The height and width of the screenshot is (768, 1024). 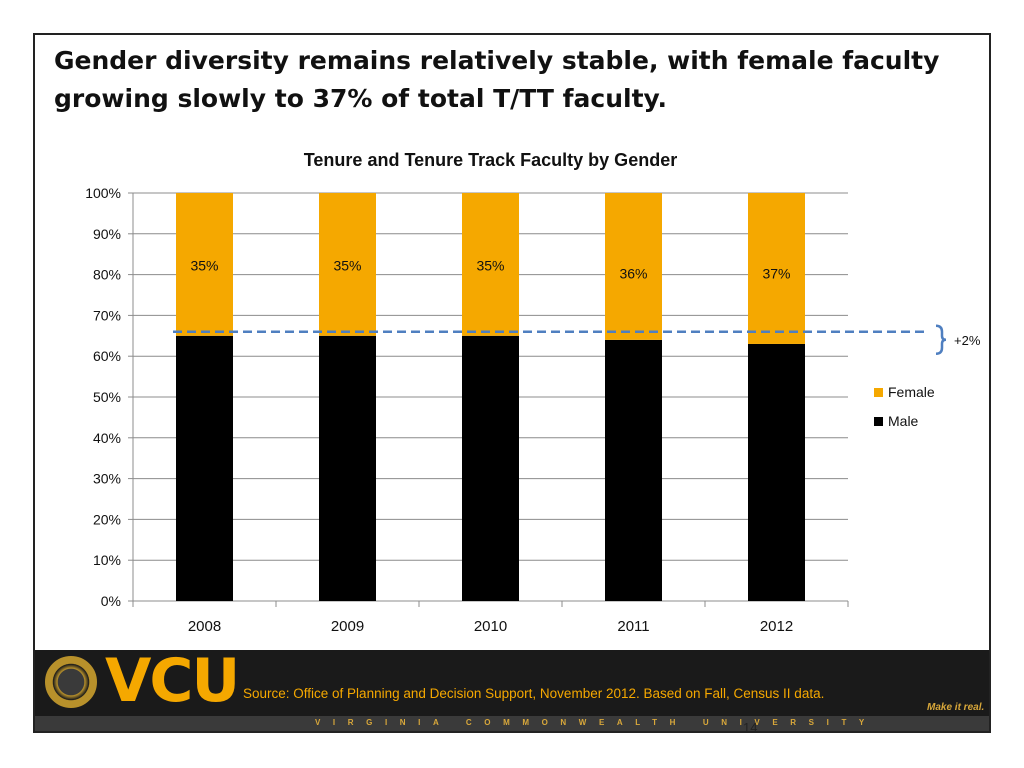 What do you see at coordinates (107, 519) in the screenshot?
I see `y-tick-label: 20%` at bounding box center [107, 519].